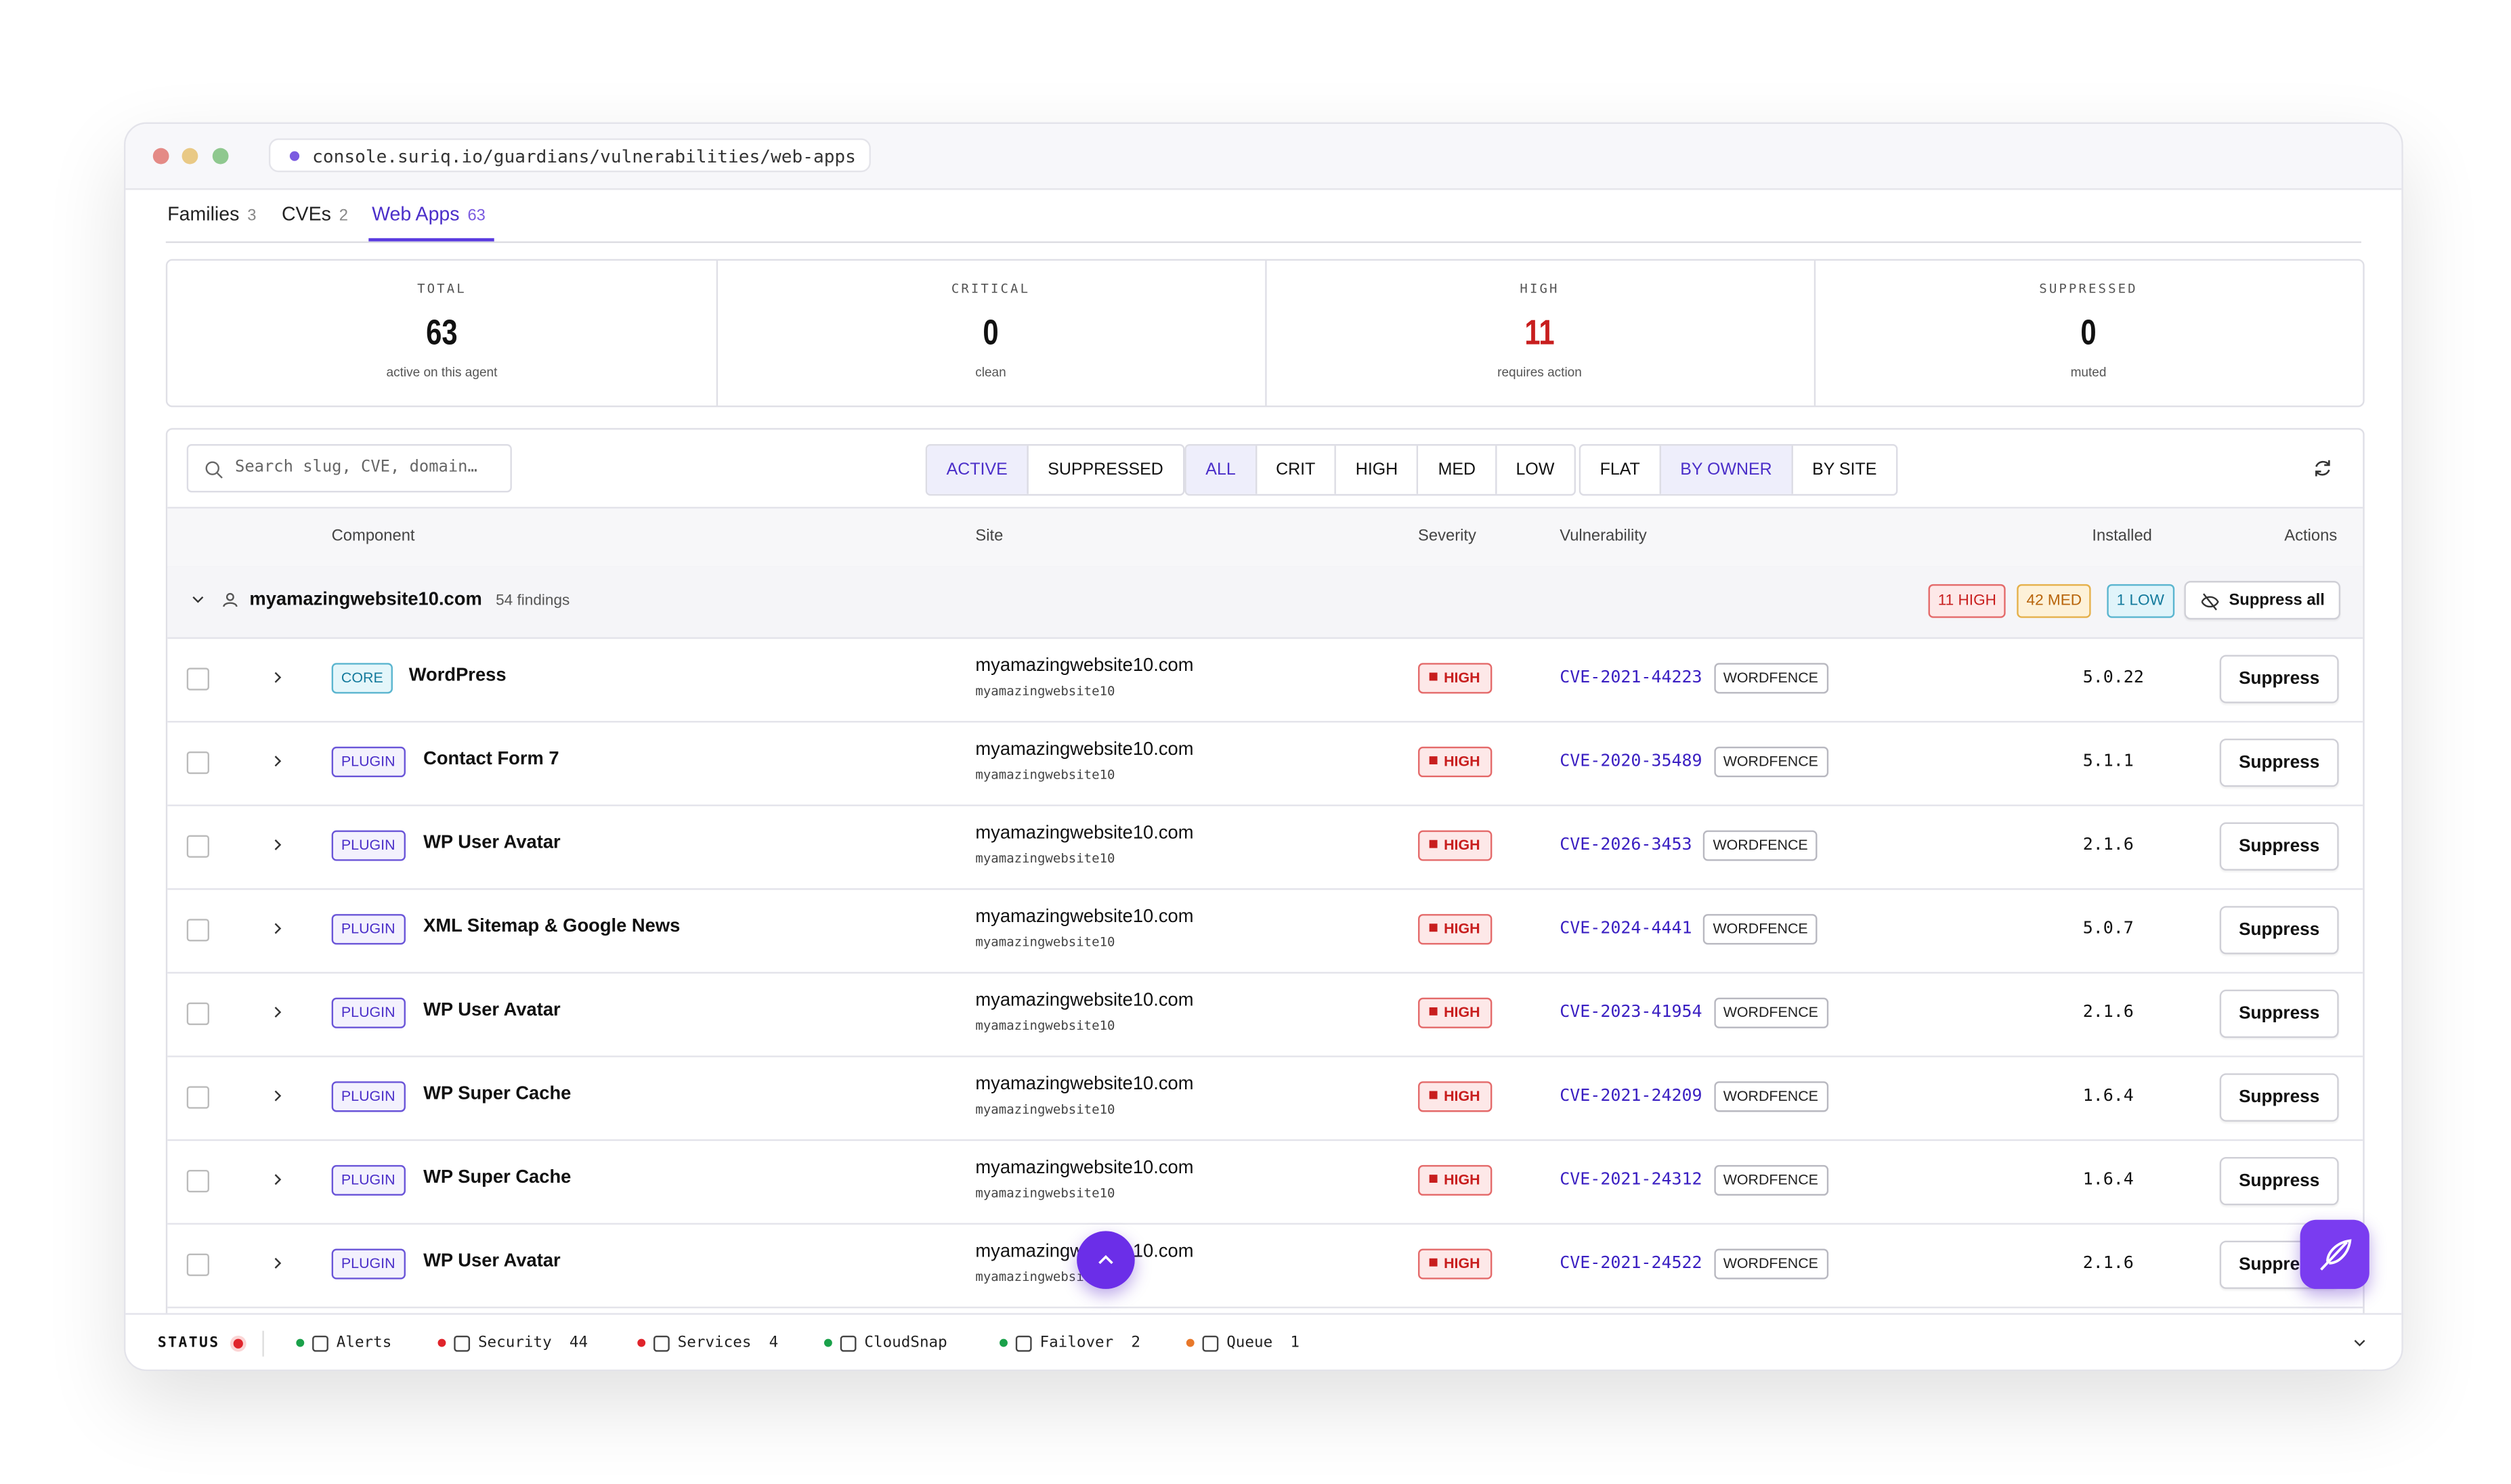 The image size is (2511, 1484). I want to click on owner-icon, so click(231, 599).